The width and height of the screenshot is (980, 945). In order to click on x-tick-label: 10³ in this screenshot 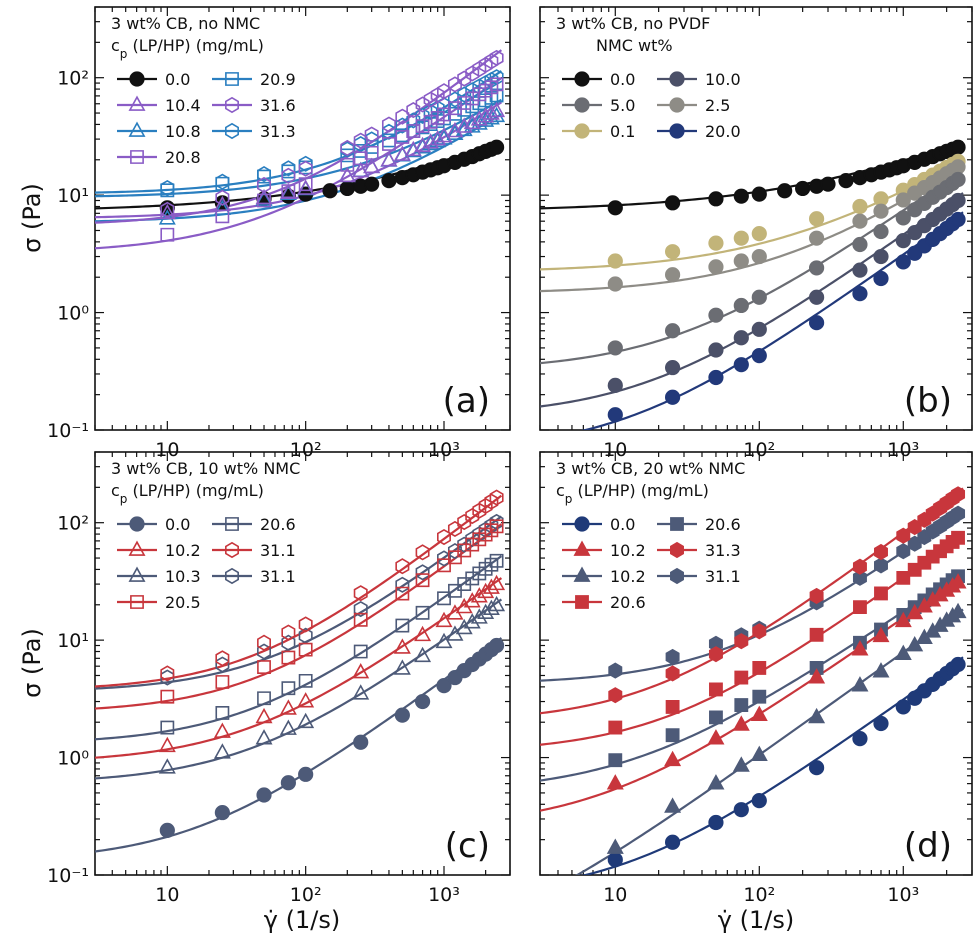, I will do `click(444, 450)`.